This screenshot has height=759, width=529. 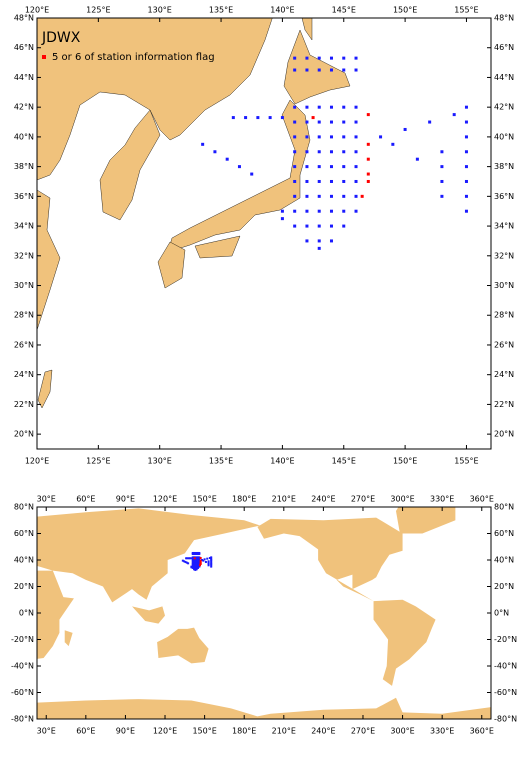 I want to click on x-tick-label: 145°E, so click(x=344, y=10).